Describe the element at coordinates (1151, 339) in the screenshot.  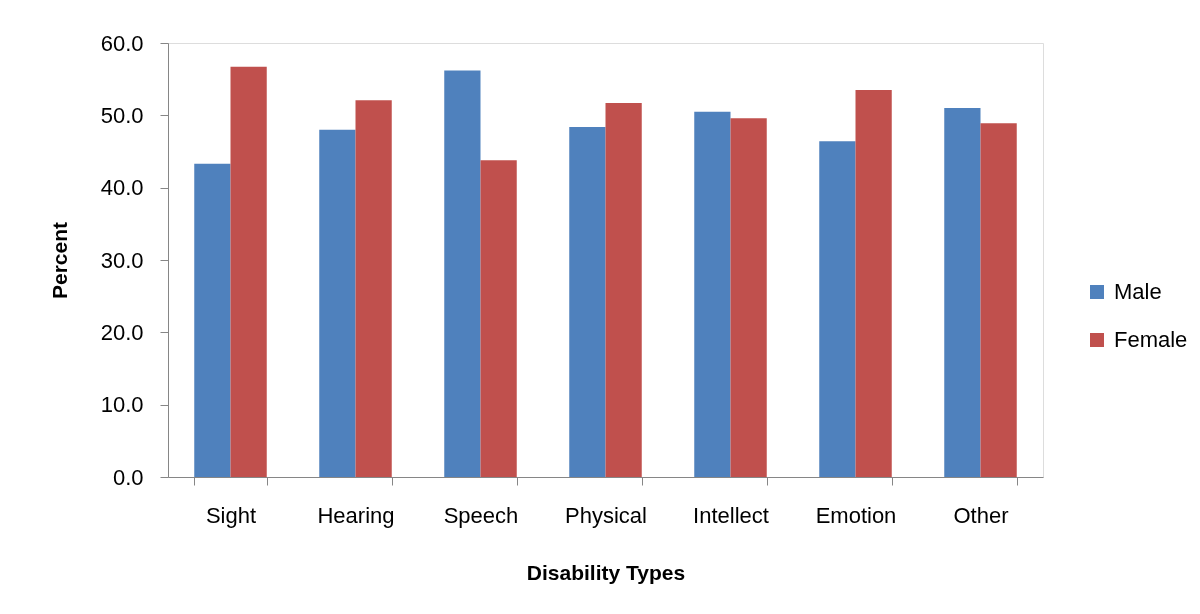
I see `legend-label: Female` at that location.